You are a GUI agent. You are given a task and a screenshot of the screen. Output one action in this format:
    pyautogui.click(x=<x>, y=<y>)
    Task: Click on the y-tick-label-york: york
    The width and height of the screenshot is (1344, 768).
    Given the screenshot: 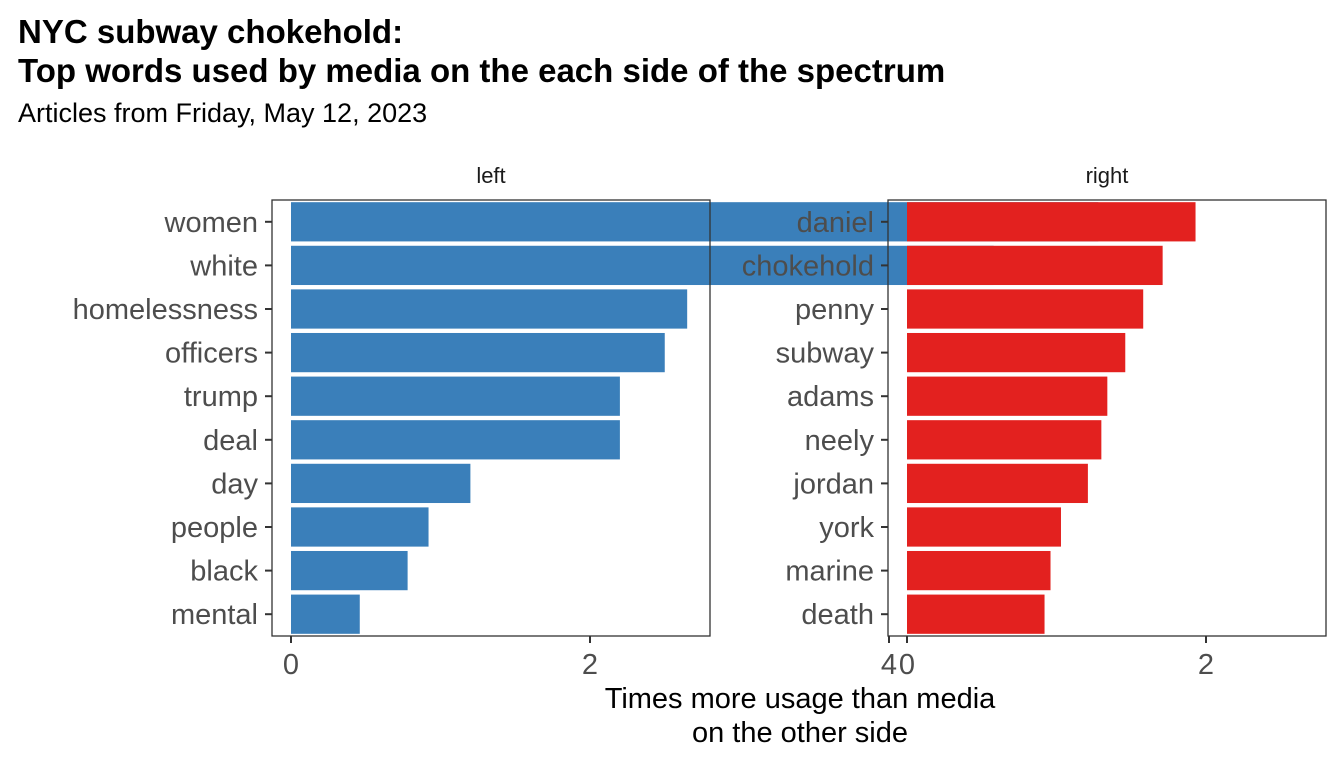 What is the action you would take?
    pyautogui.click(x=846, y=528)
    